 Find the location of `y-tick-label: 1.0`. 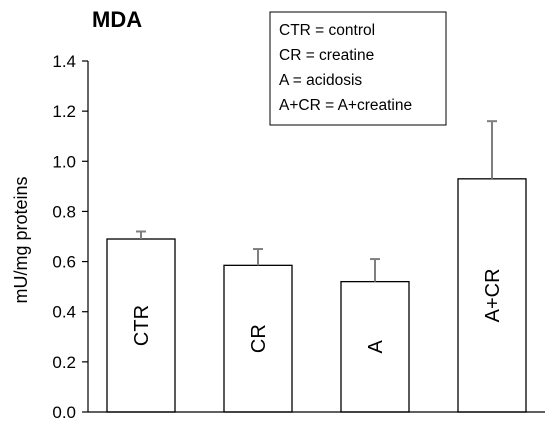

y-tick-label: 1.0 is located at coordinates (64, 161).